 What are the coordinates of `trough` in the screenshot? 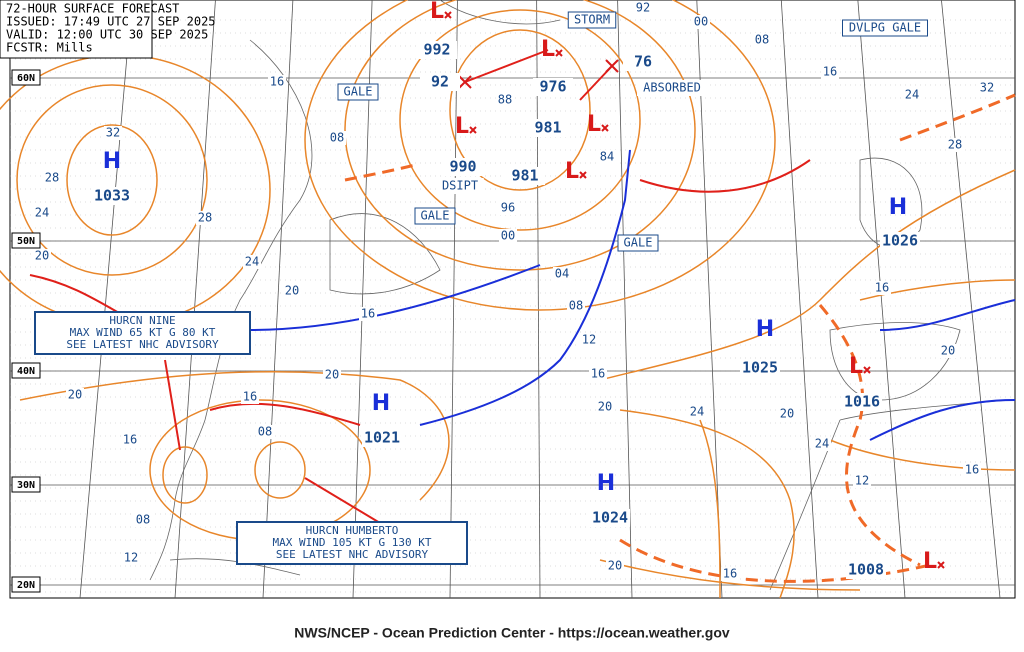 It's located at (380, 172).